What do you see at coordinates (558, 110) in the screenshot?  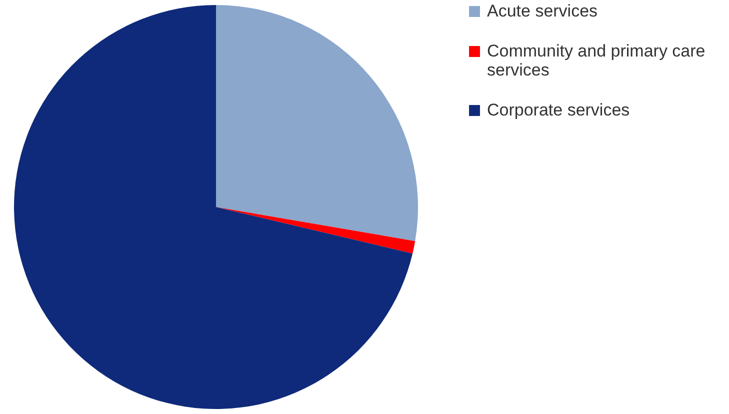 I see `legend-label: Corporate services` at bounding box center [558, 110].